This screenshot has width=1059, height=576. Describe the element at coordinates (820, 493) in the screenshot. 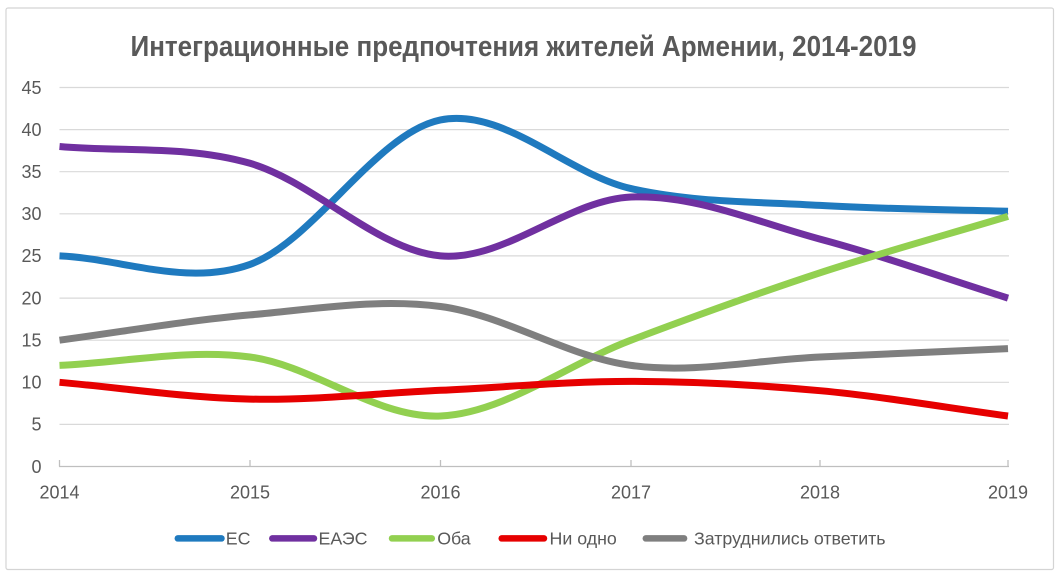

I see `svg-text: 2018` at that location.